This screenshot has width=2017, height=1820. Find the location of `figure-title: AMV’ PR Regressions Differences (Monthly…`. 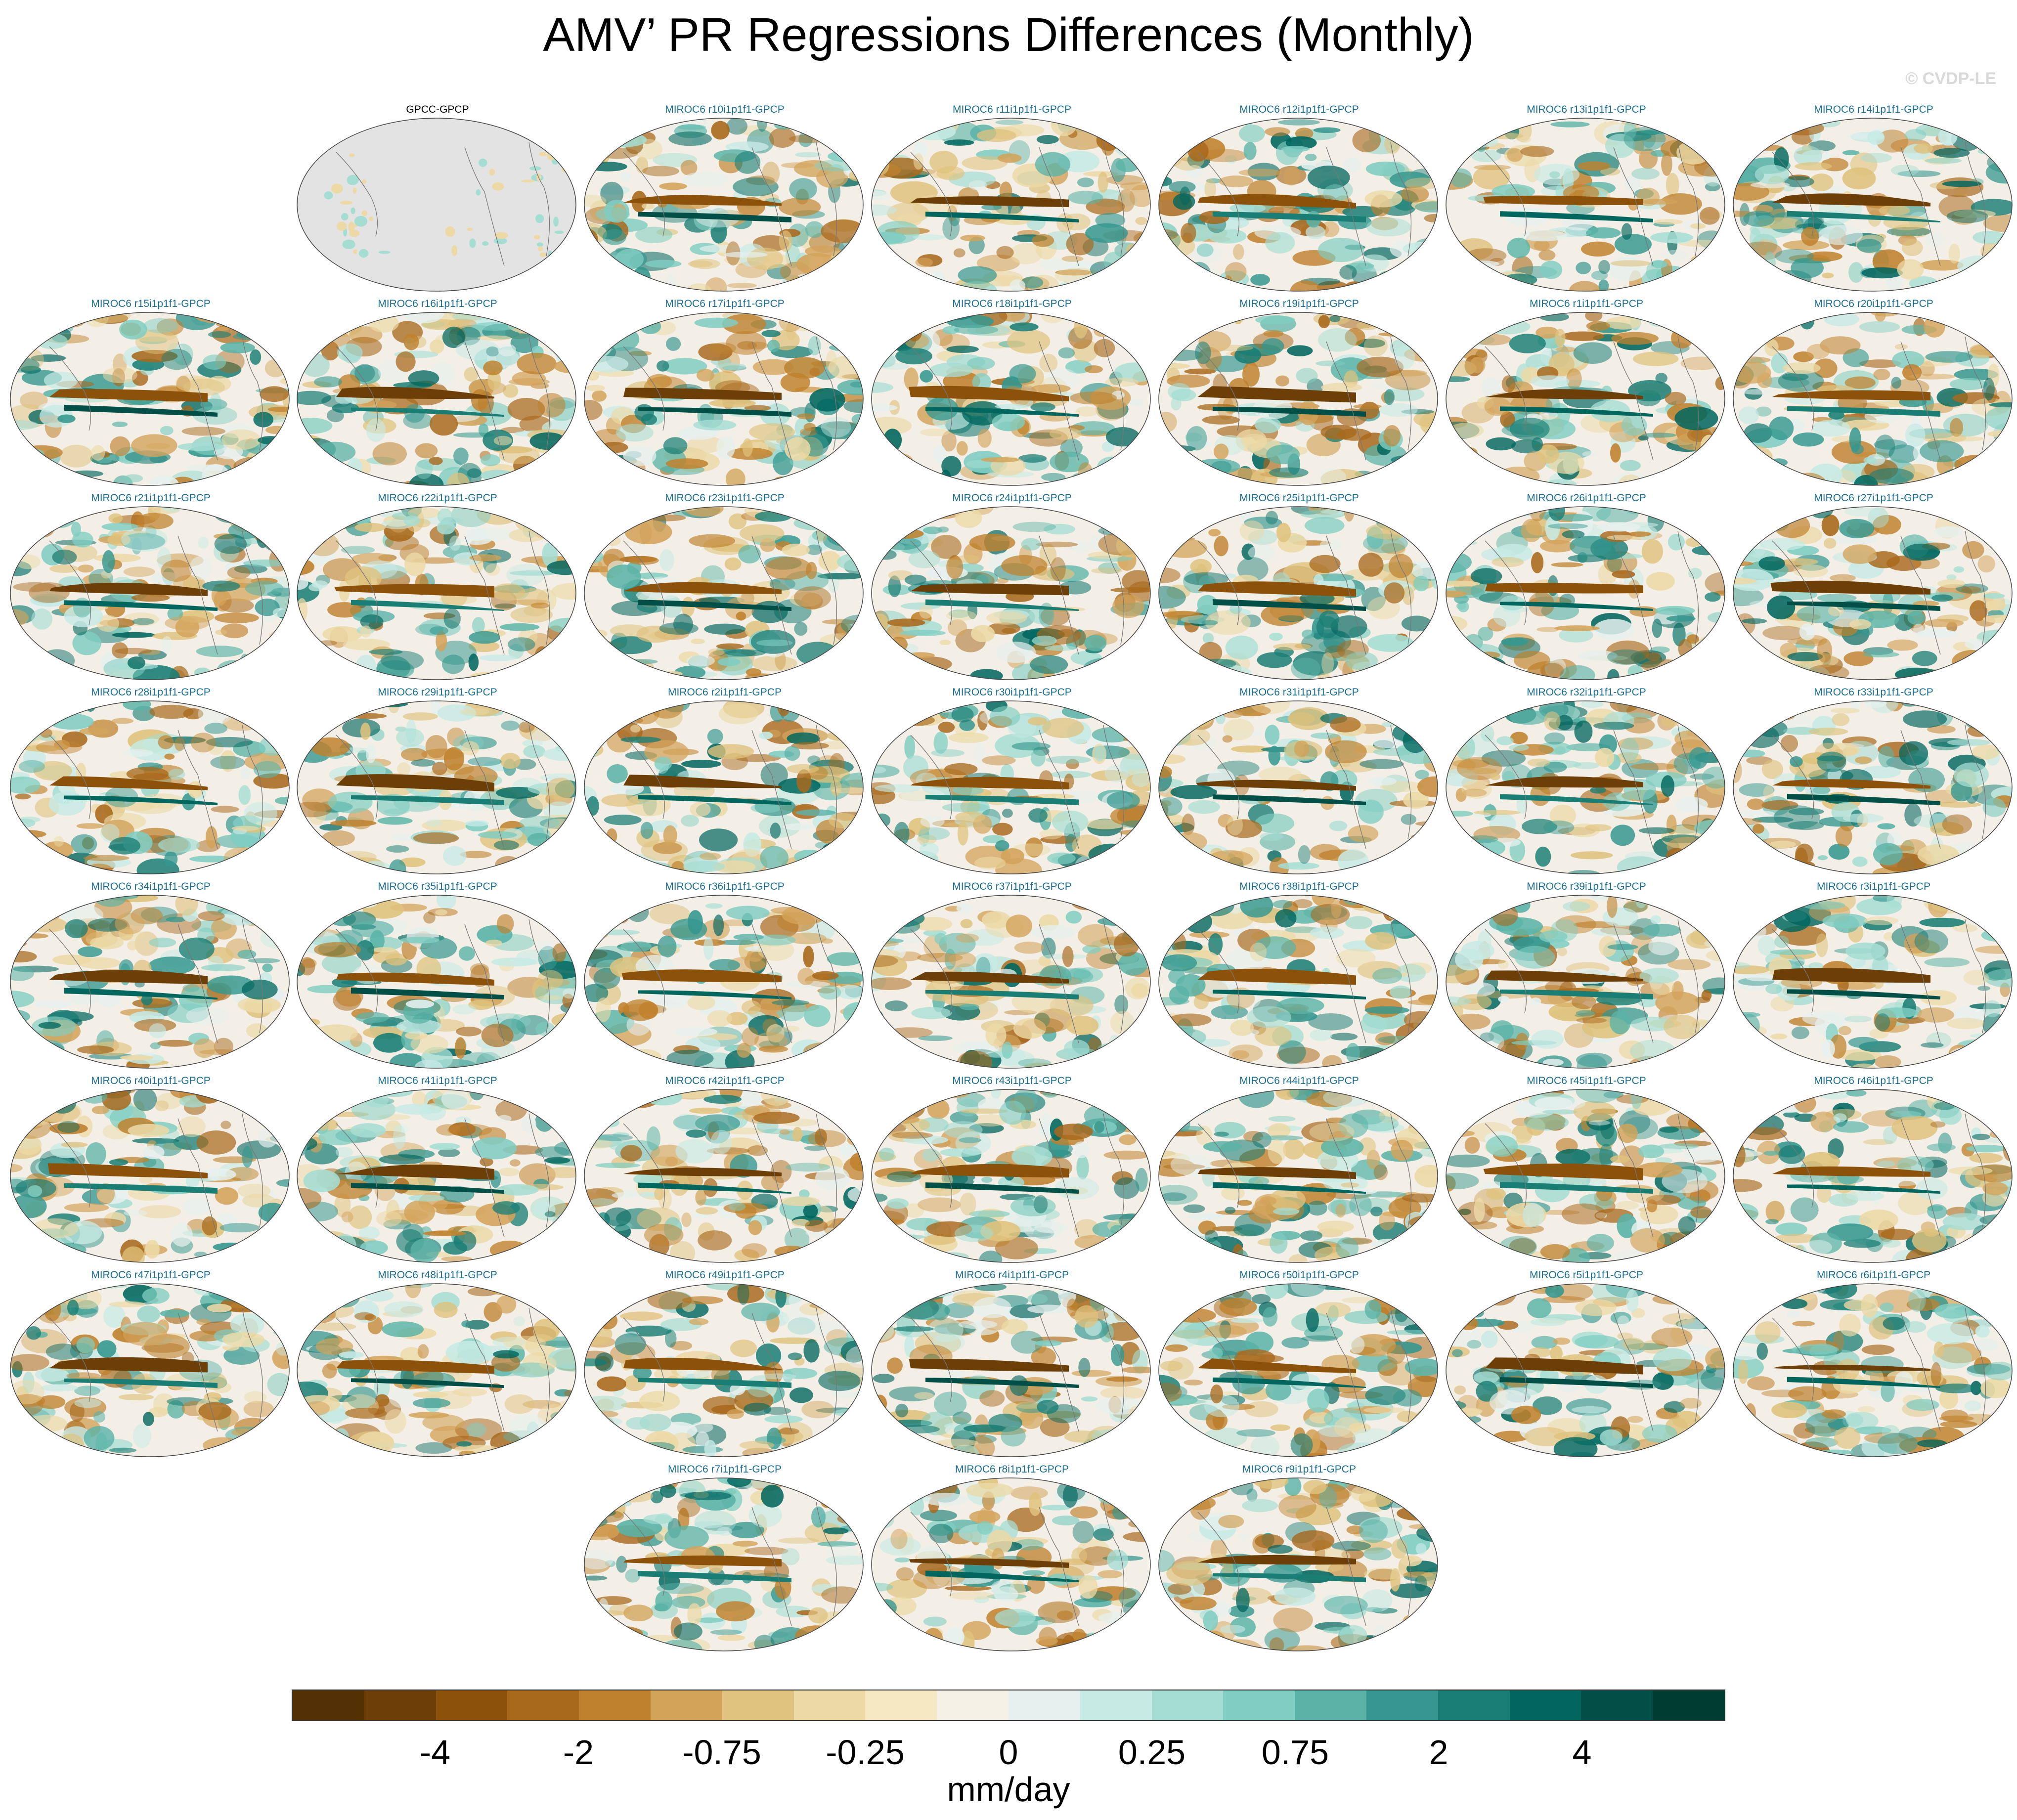

figure-title: AMV’ PR Regressions Differences (Monthly… is located at coordinates (1008, 34).